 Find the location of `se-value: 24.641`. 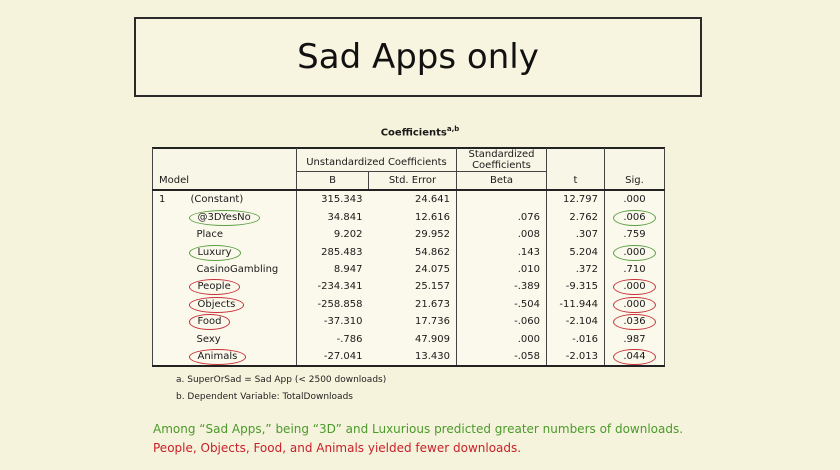

se-value: 24.641 is located at coordinates (412, 199).